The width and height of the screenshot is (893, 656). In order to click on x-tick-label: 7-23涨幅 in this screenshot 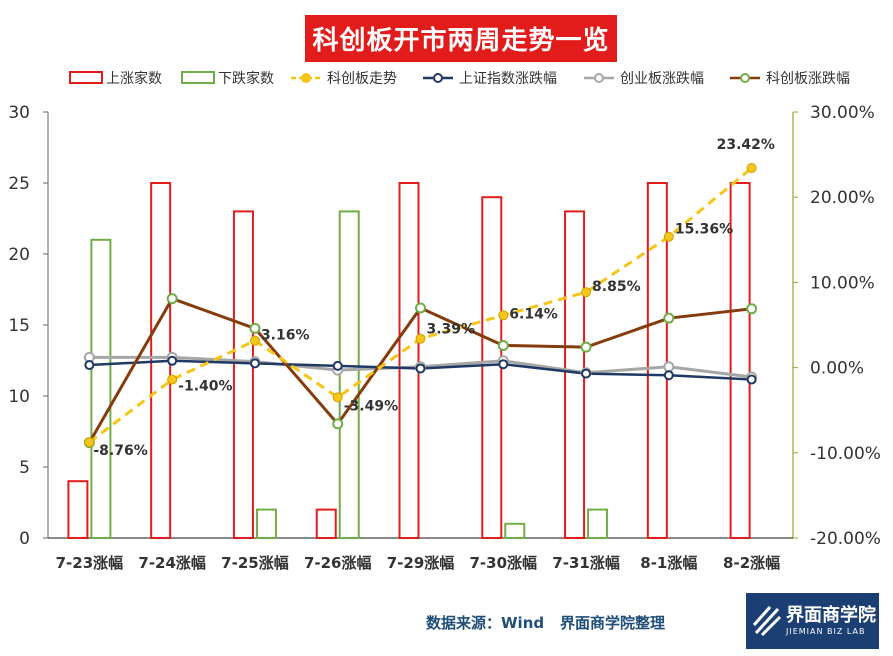, I will do `click(90, 563)`.